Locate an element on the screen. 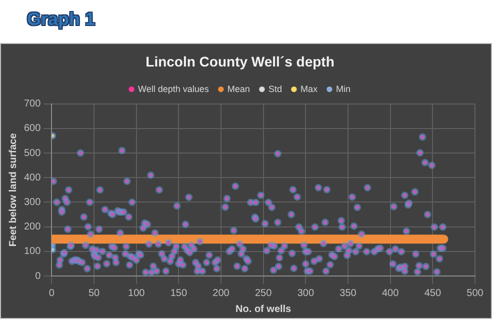 The width and height of the screenshot is (492, 329). x-tick-label: 450 is located at coordinates (433, 293).